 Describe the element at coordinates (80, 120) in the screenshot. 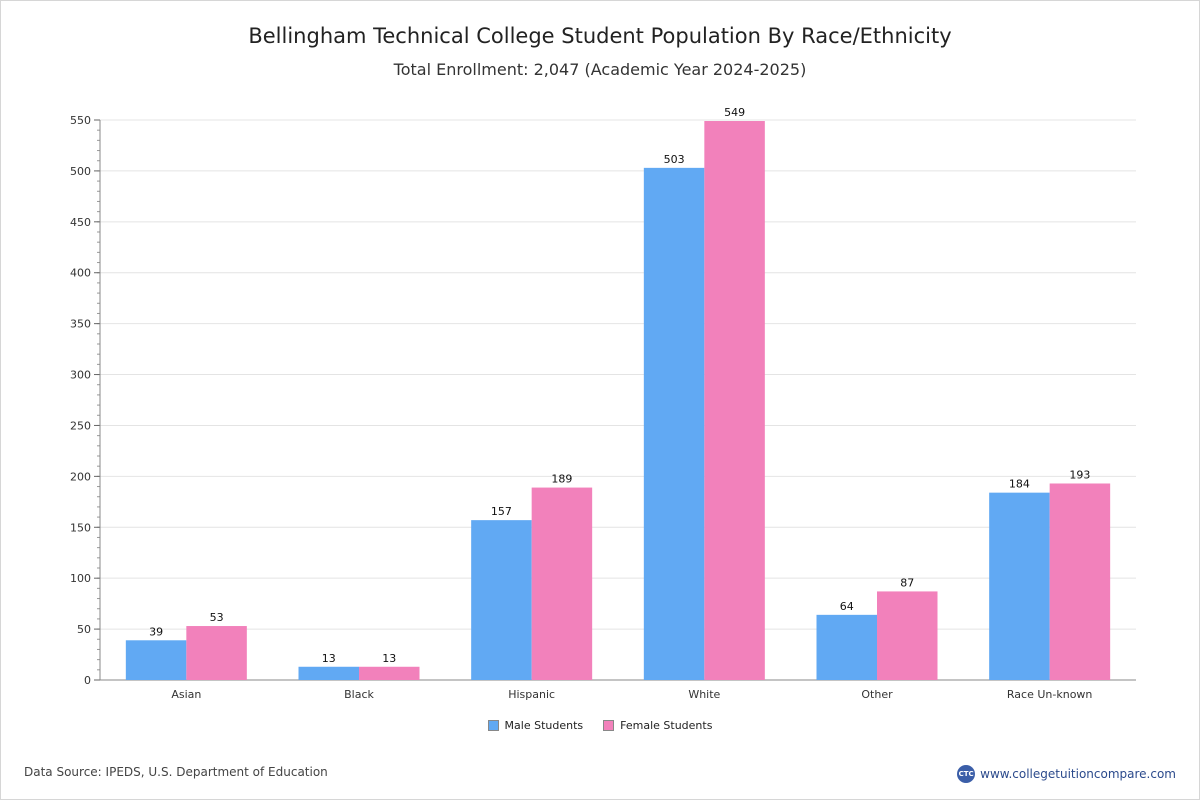

I see `y-tick-label: 550` at that location.